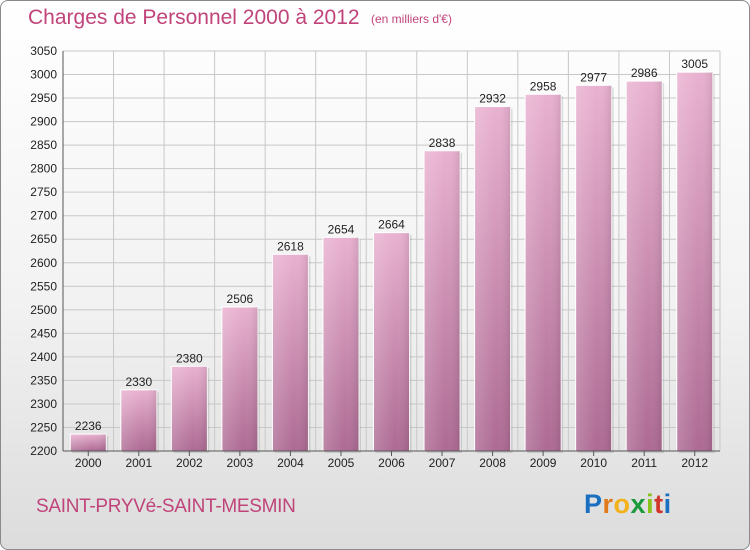  Describe the element at coordinates (644, 463) in the screenshot. I see `x-tick-label: 2011` at that location.